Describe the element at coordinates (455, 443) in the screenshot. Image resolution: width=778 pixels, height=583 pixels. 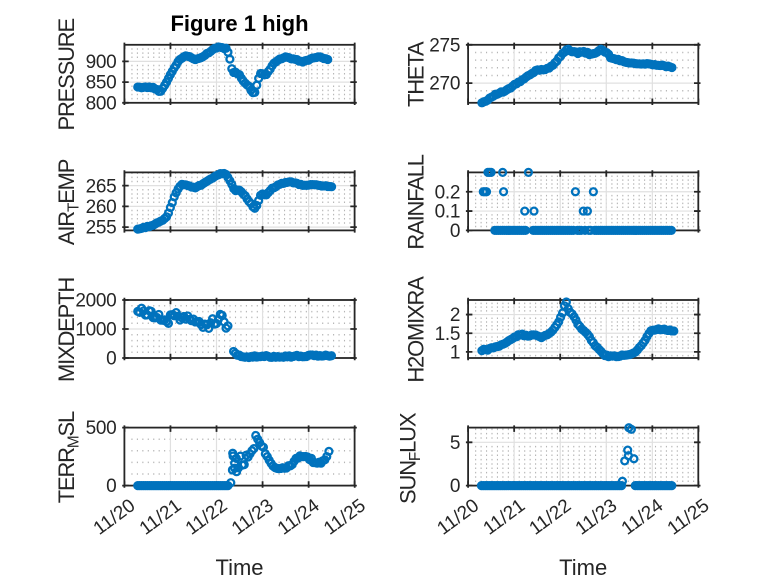
I see `svg-text: 5` at that location.